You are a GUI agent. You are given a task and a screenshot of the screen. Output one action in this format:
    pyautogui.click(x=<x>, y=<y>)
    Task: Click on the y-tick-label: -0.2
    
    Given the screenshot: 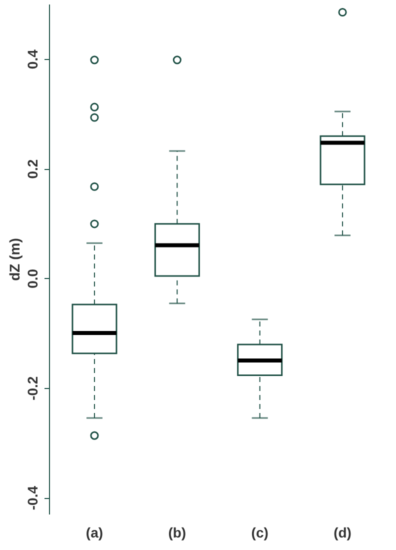 What is the action you would take?
    pyautogui.click(x=32, y=388)
    